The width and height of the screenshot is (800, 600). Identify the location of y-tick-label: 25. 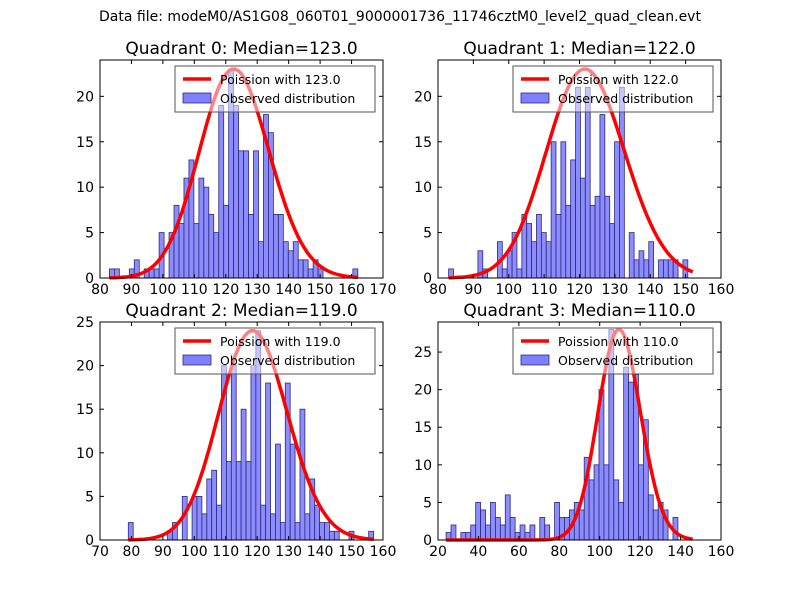
(423, 353).